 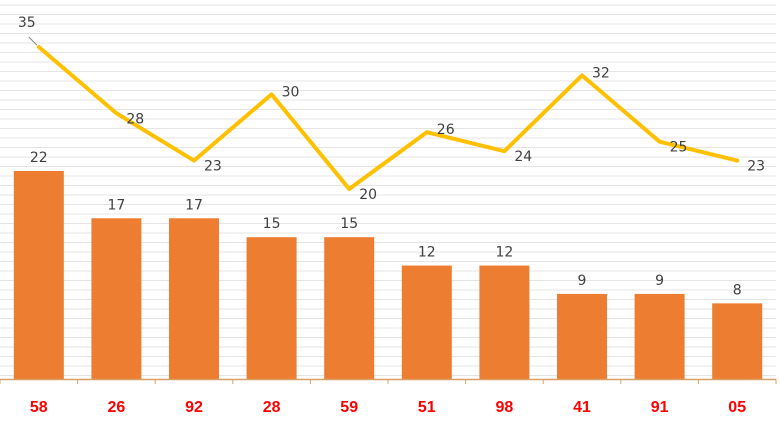 What do you see at coordinates (679, 148) in the screenshot?
I see `line-value-label: 25` at bounding box center [679, 148].